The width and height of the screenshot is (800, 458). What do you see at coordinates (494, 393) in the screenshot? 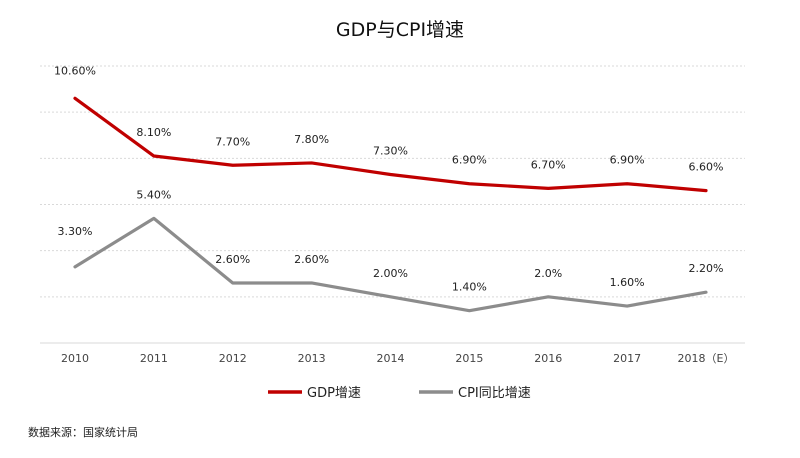
I see `legend-label: CPI同比增速` at bounding box center [494, 393].